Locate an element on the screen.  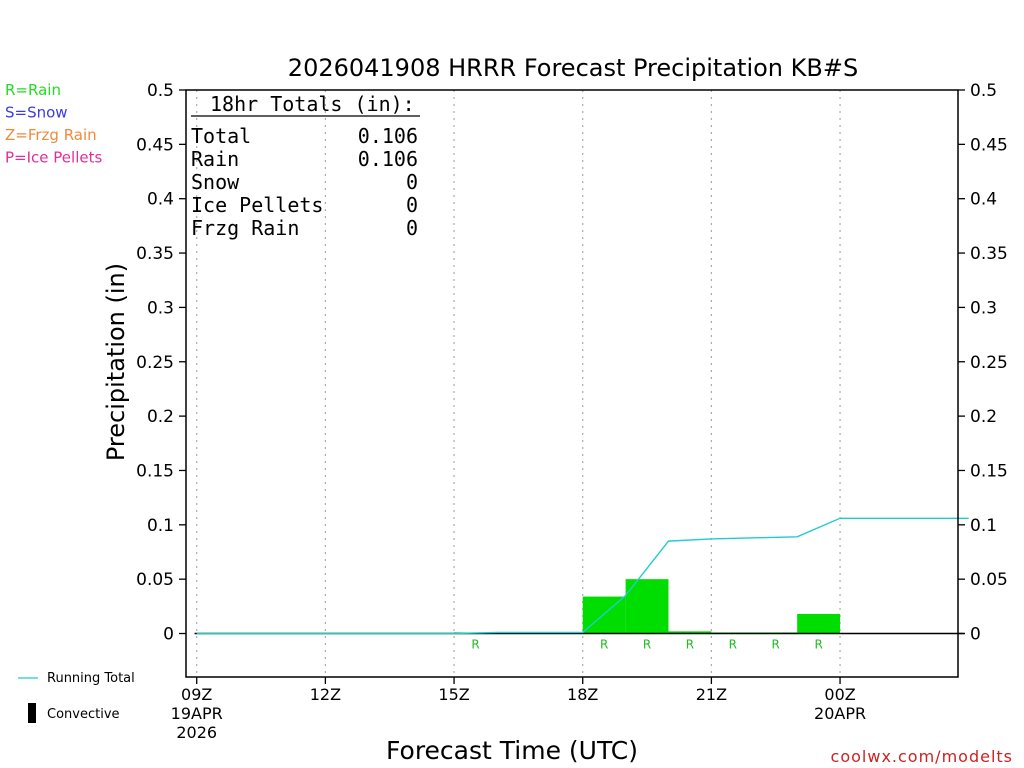
y-axis-label: Precipitation (in) is located at coordinates (116, 362).